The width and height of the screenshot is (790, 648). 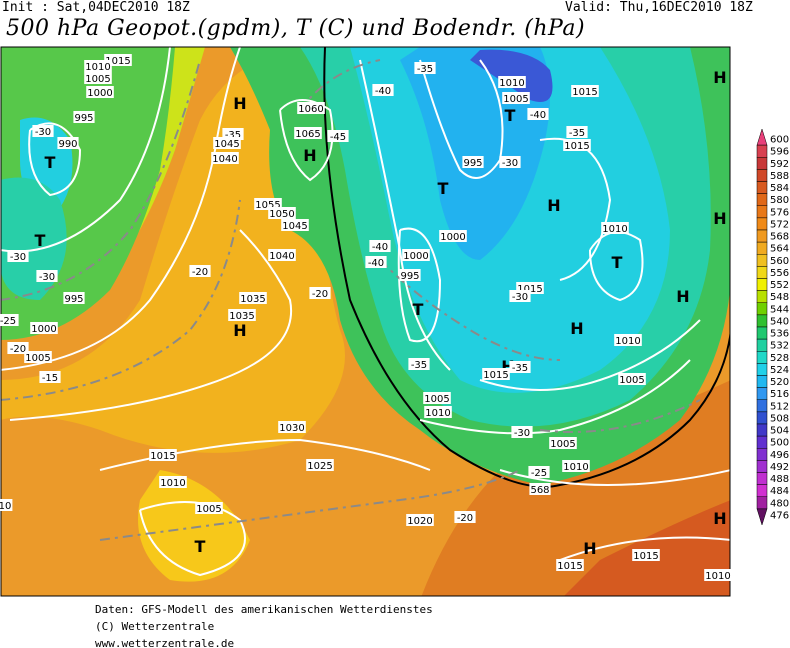 I want to click on colorbar-label: 576, so click(x=779, y=212).